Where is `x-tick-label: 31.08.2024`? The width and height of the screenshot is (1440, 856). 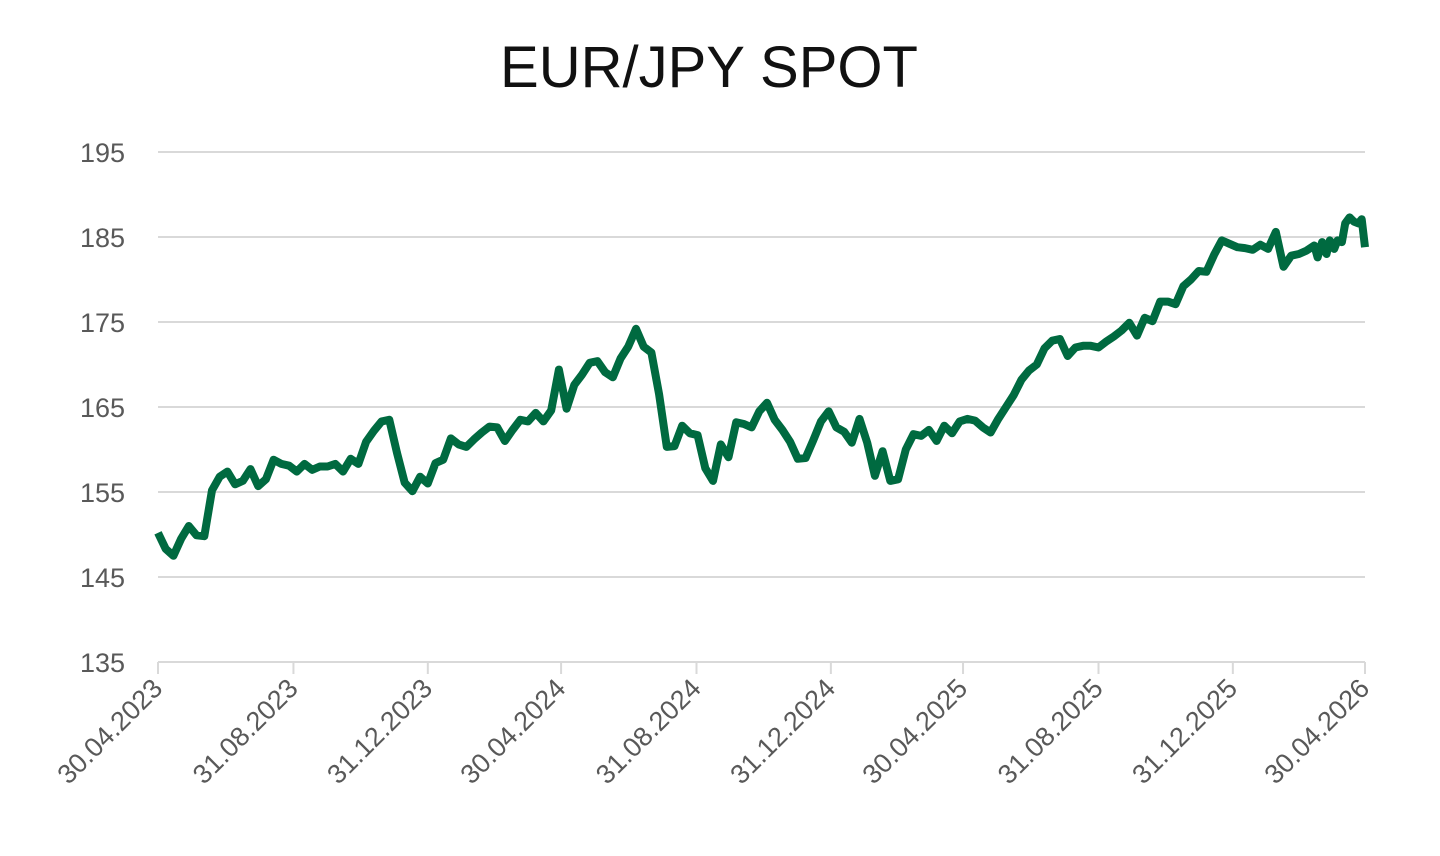
x-tick-label: 31.08.2024 is located at coordinates (648, 731).